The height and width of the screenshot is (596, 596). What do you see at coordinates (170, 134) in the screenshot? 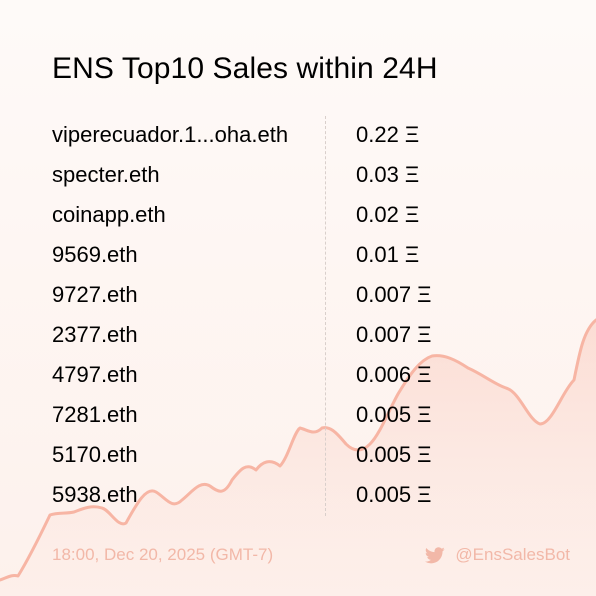
I see `sale-domain-name: viperecuador.1...oha.eth` at bounding box center [170, 134].